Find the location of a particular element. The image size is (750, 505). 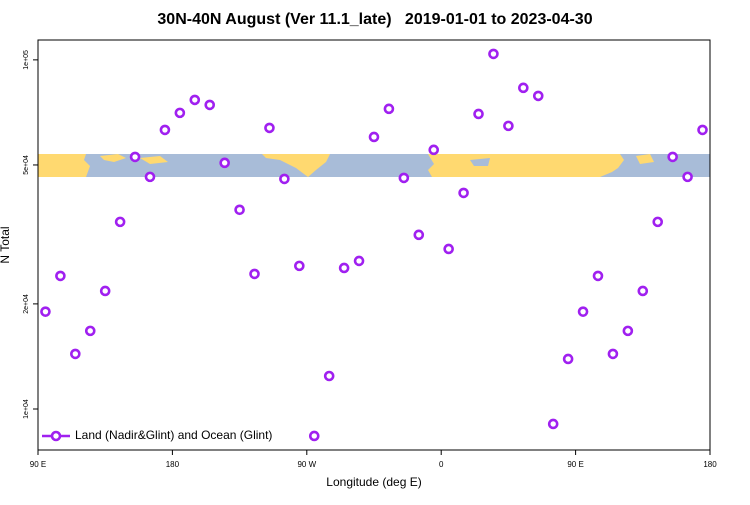

x-axis-label: Longitude (deg E) is located at coordinates (373, 482).